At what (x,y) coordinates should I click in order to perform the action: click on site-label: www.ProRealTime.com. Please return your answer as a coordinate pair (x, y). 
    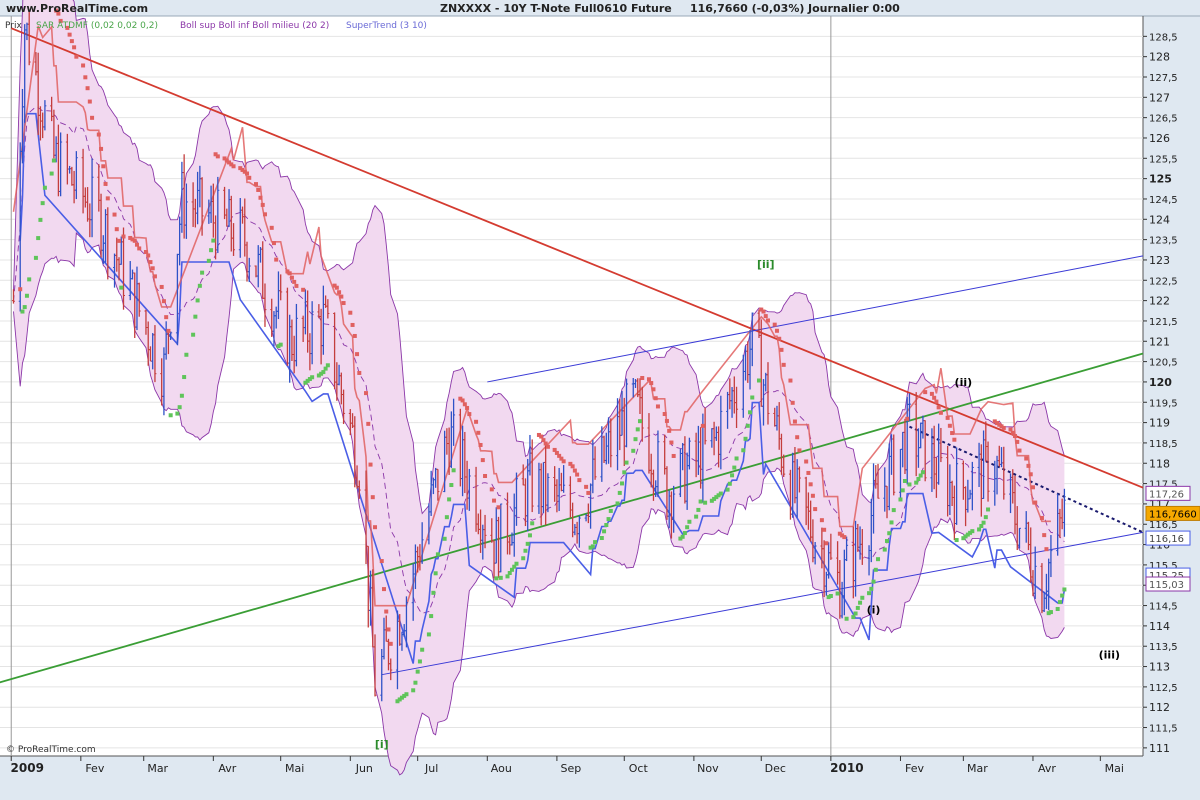
    Looking at the image, I should click on (77, 8).